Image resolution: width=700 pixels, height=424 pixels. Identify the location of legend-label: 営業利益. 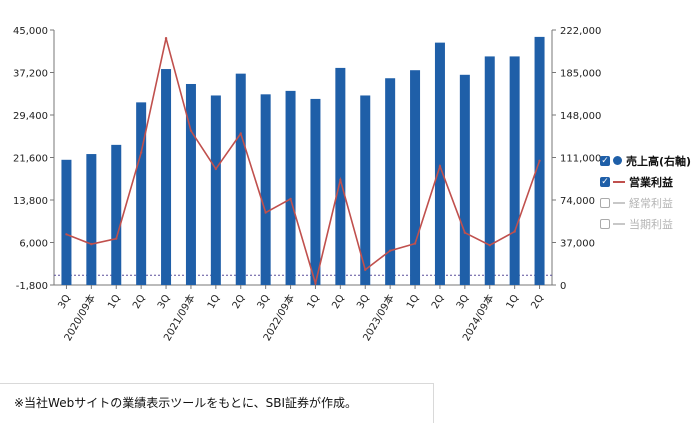
(651, 182).